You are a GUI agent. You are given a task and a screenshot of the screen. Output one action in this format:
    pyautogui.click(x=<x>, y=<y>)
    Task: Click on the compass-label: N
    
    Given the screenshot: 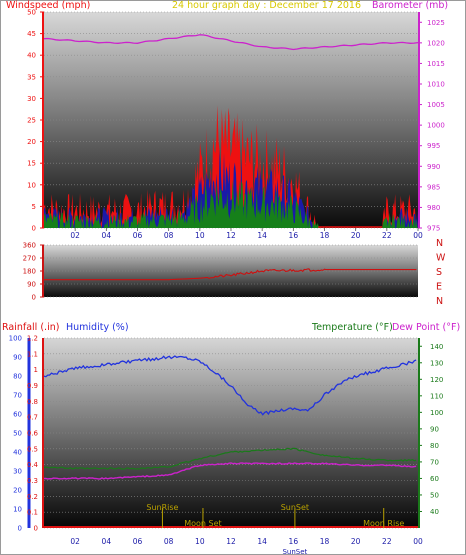 What is the action you would take?
    pyautogui.click(x=439, y=243)
    